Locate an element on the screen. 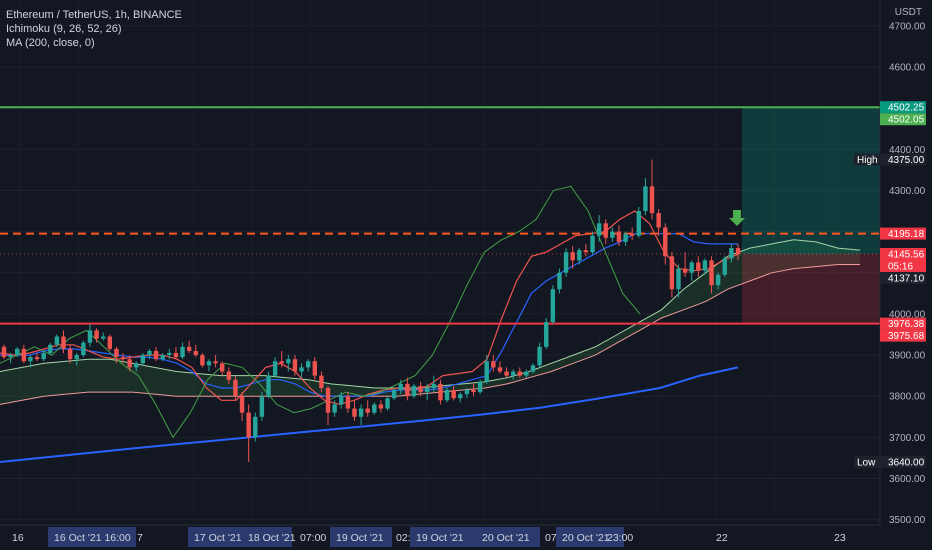  time-tick-label: 17 Oct '21 is located at coordinates (218, 538).